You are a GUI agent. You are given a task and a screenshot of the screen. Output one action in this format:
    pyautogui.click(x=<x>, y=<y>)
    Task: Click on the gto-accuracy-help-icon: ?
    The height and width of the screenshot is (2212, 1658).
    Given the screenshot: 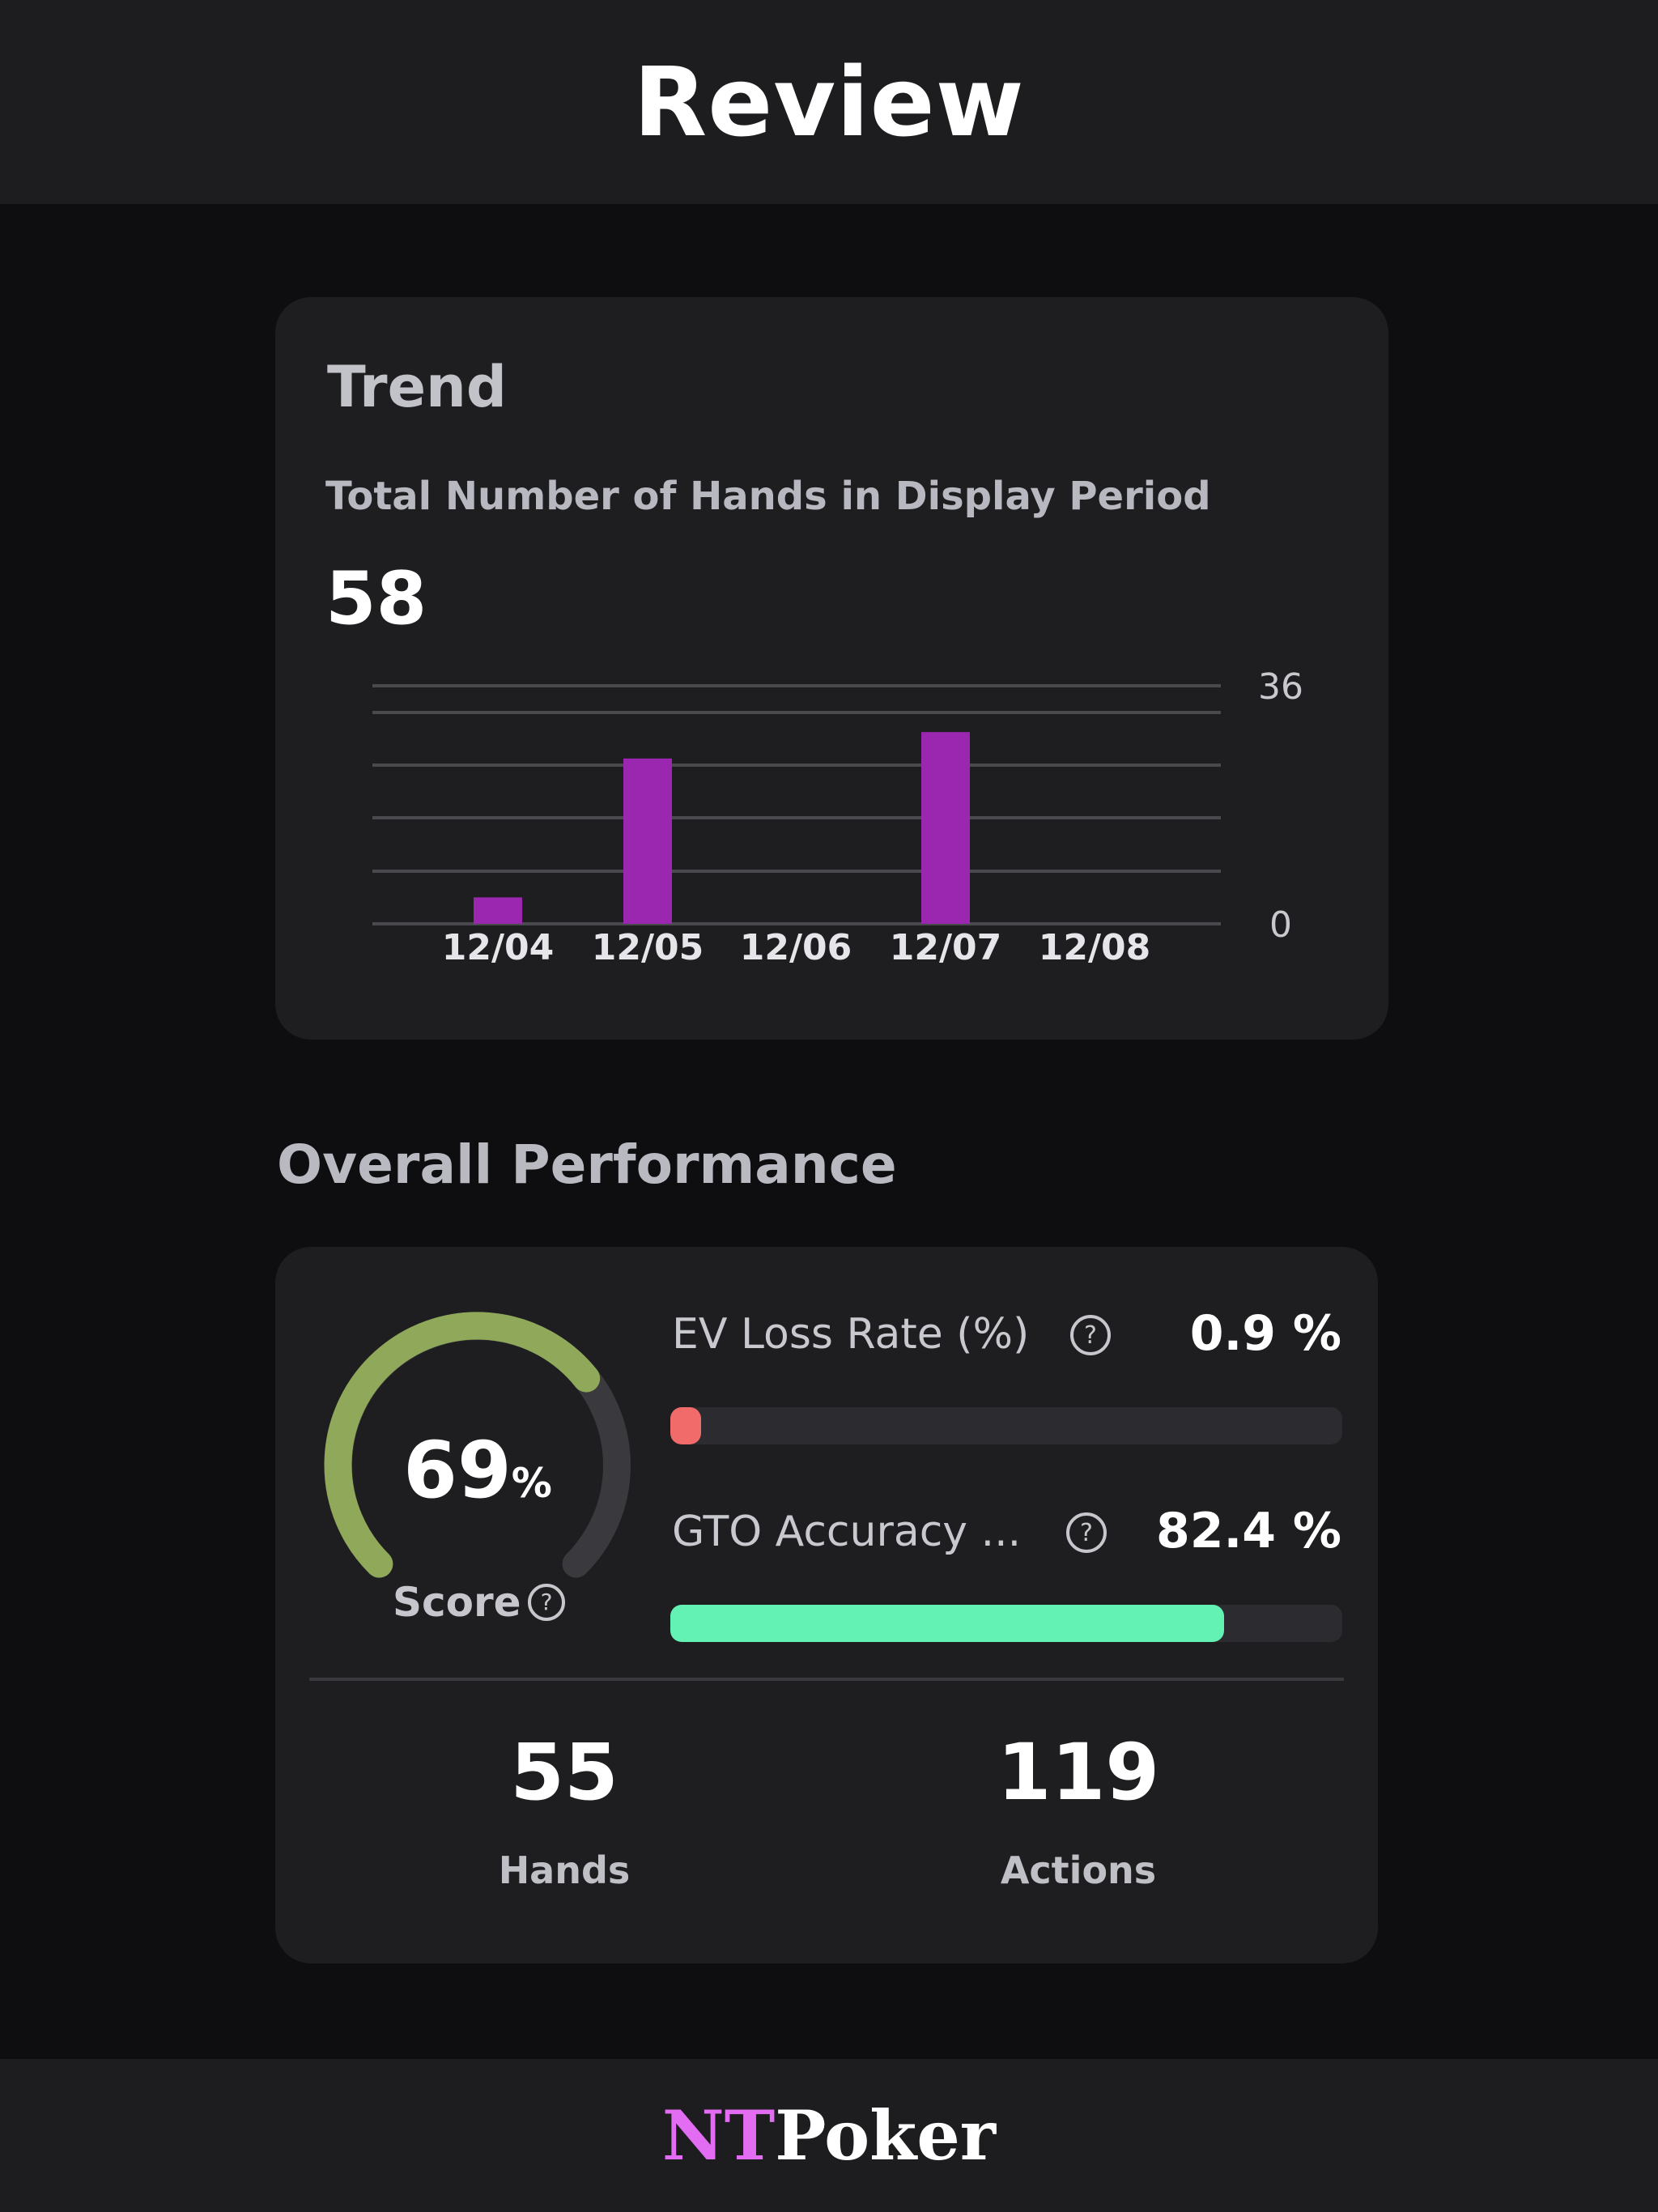 What is the action you would take?
    pyautogui.click(x=1086, y=1535)
    